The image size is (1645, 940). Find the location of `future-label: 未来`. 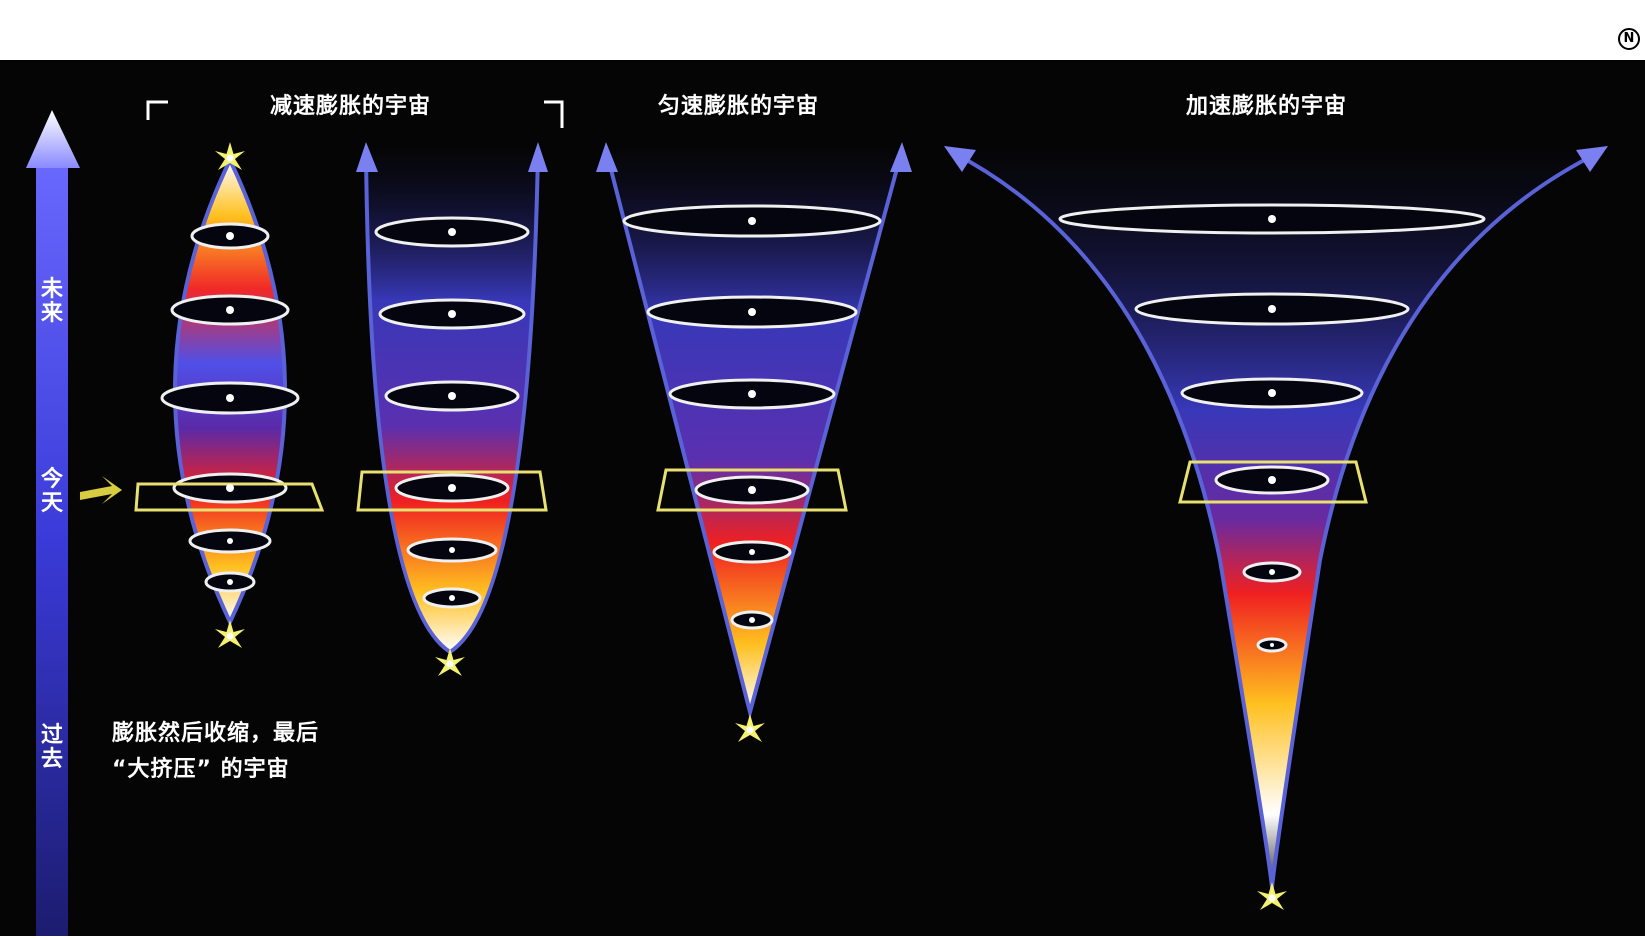

future-label: 未来 is located at coordinates (51, 301).